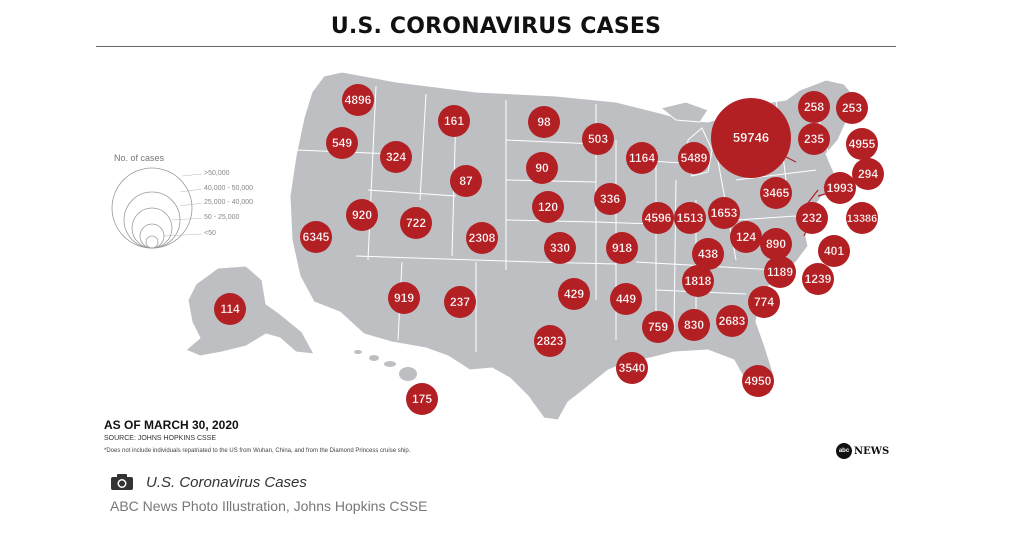  I want to click on case-bubble-ak: 114, so click(230, 309).